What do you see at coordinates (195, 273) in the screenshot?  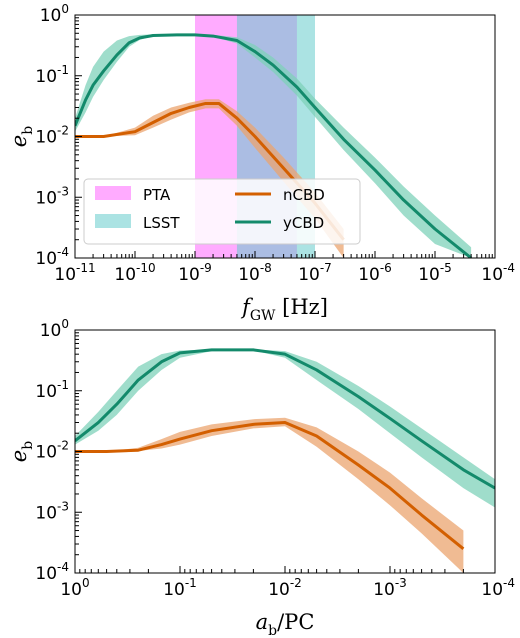 I see `x-tick-label: 10⁻⁹` at bounding box center [195, 273].